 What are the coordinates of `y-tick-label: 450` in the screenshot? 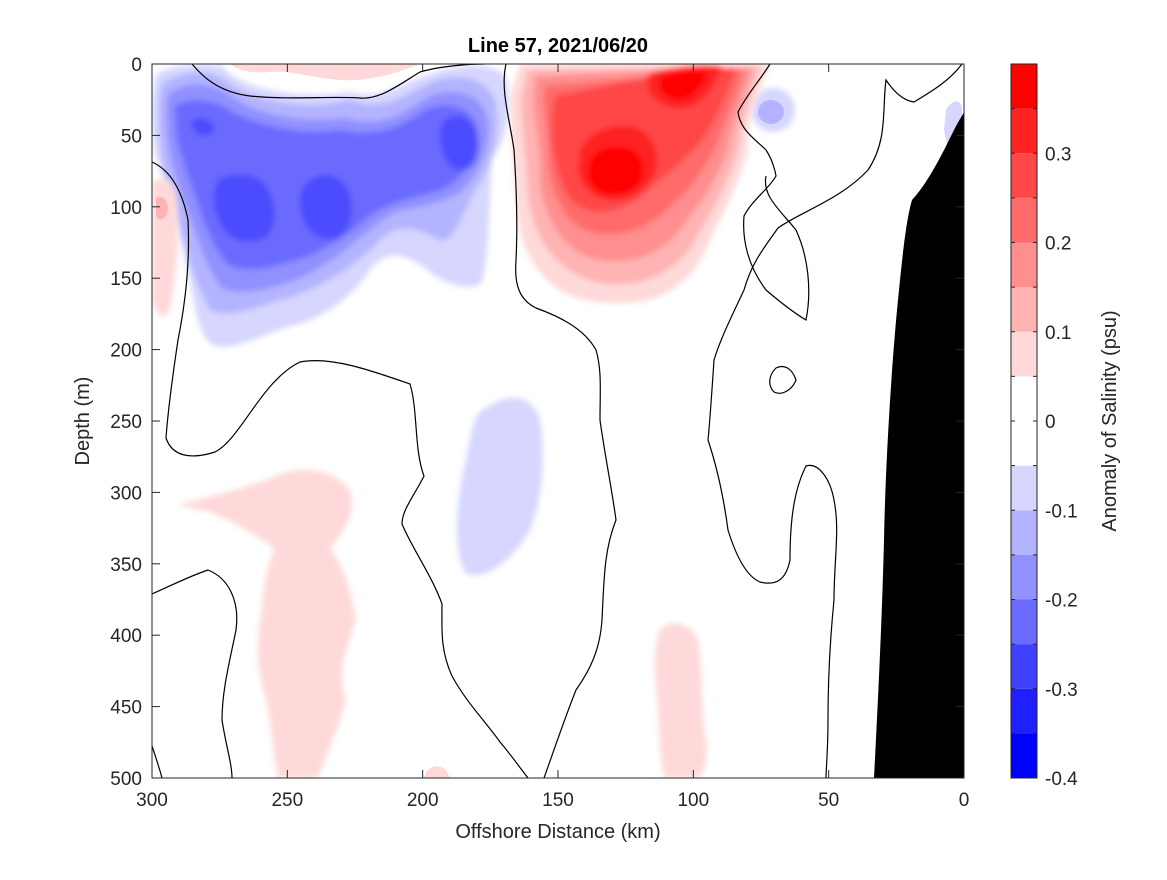 It's located at (126, 708).